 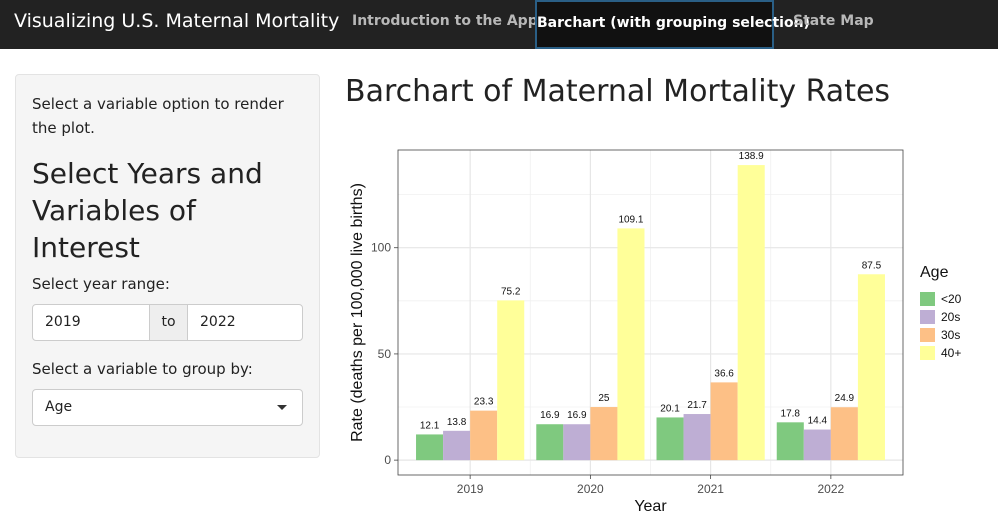 What do you see at coordinates (577, 442) in the screenshot?
I see `bar-20s-2020` at bounding box center [577, 442].